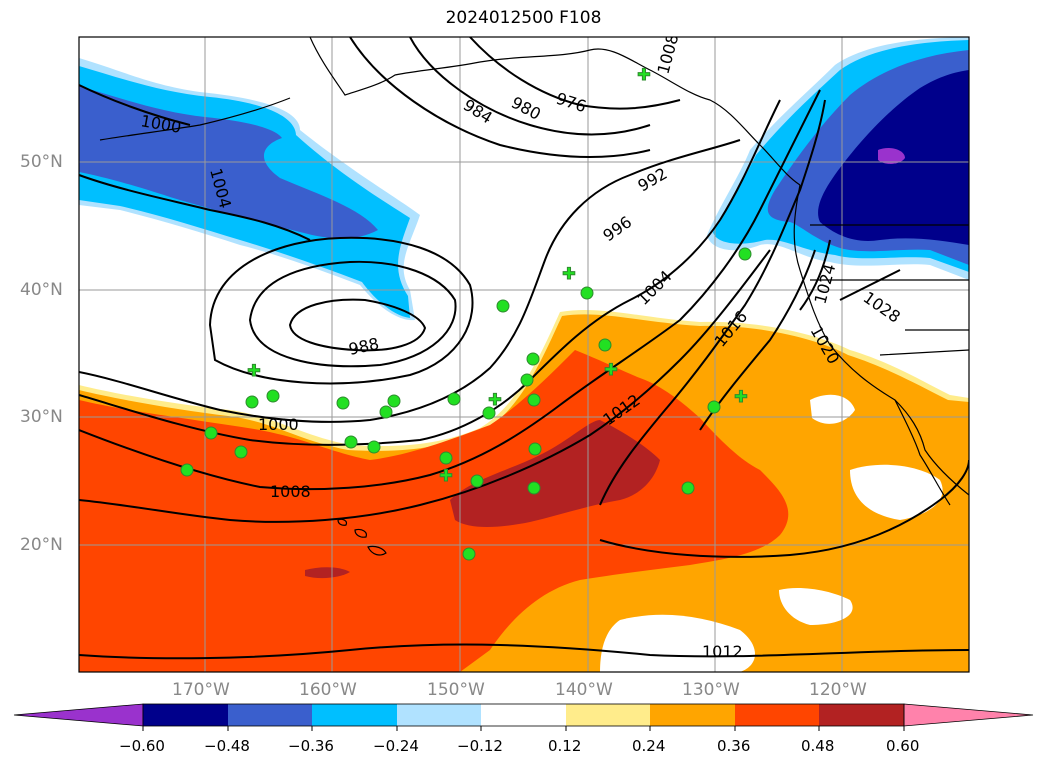 The height and width of the screenshot is (765, 1047). What do you see at coordinates (377, 550) in the screenshot?
I see `coastline-hawaii-main` at bounding box center [377, 550].